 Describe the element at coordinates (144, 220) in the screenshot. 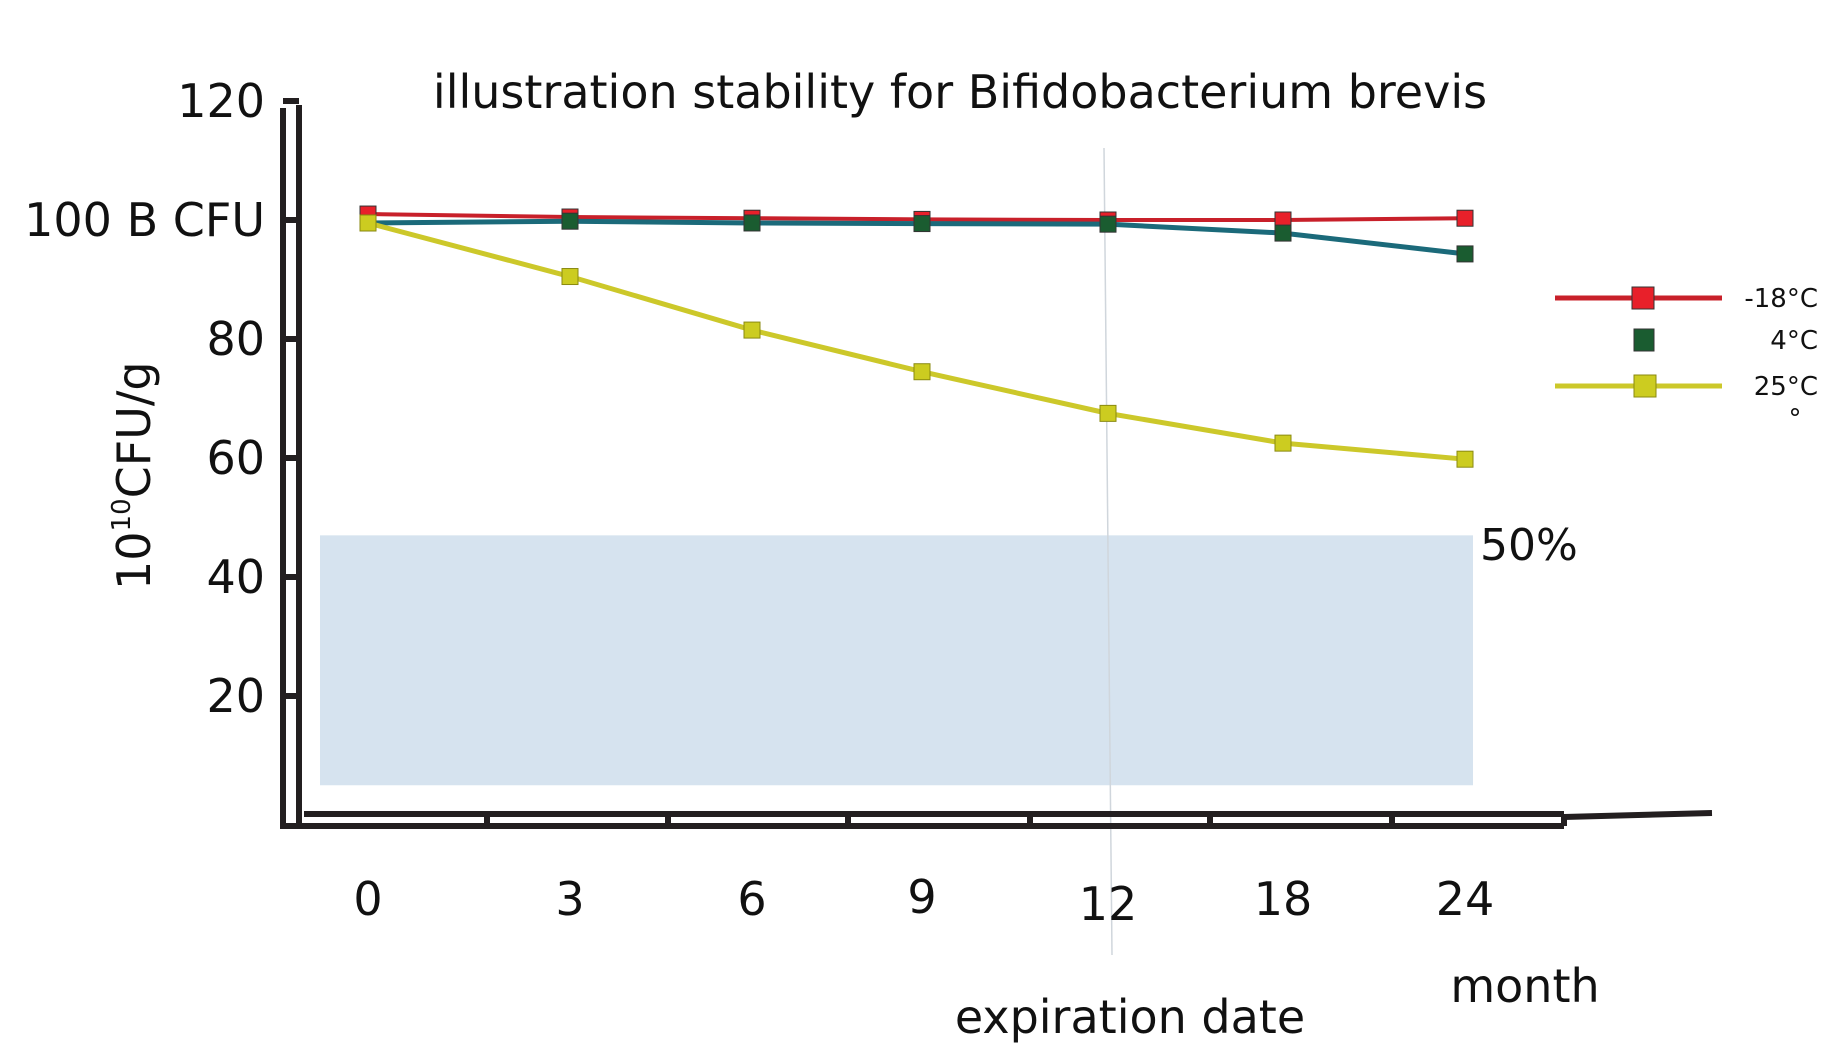

I see `y-tick-label: 100 B CFU` at that location.